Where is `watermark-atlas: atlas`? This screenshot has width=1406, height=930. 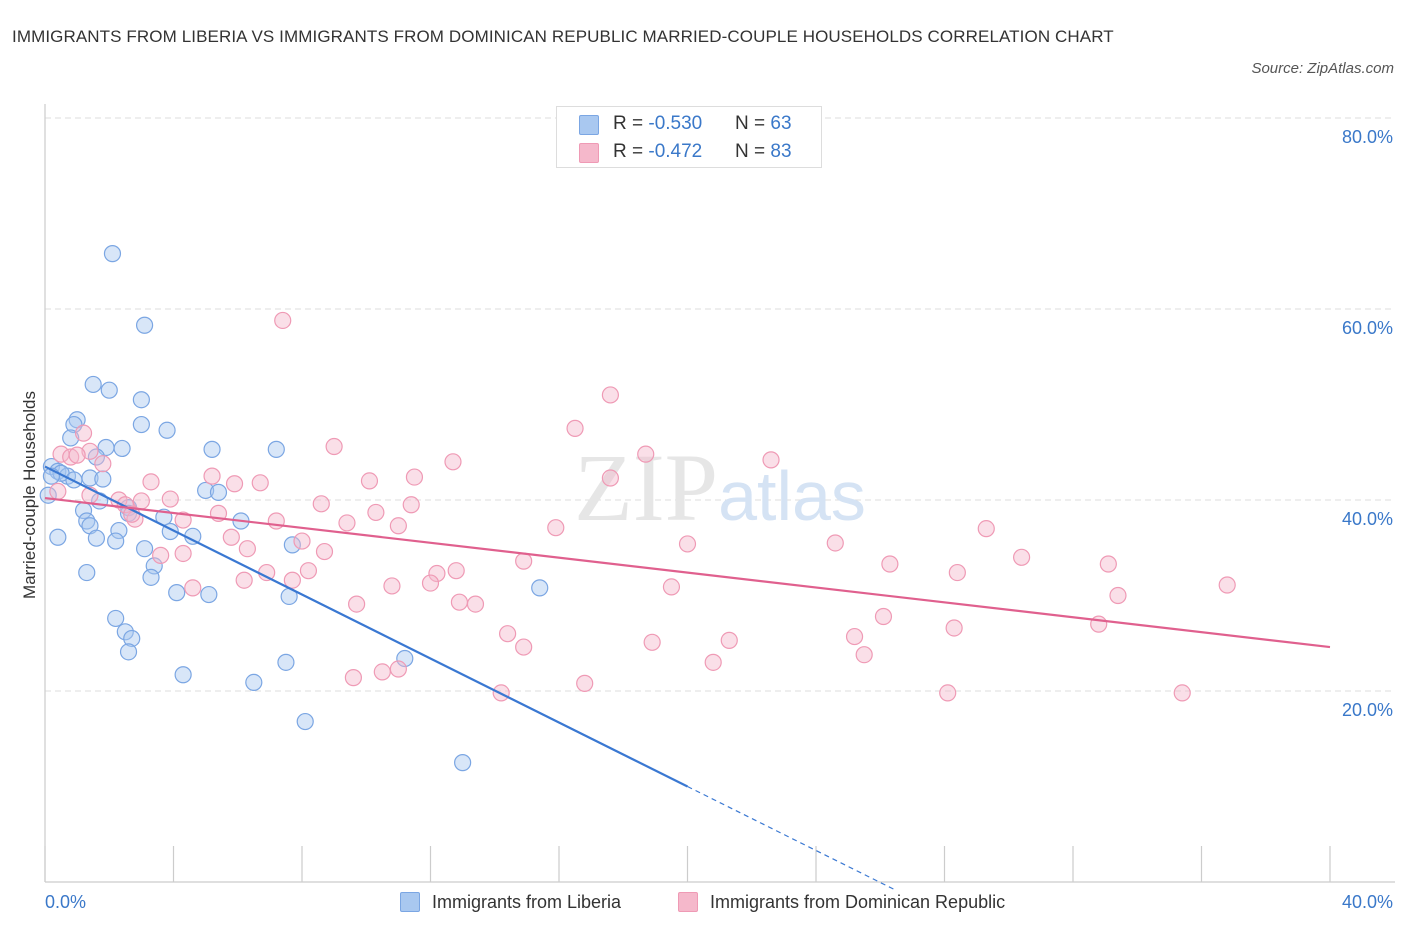
watermark-atlas: atlas is located at coordinates (792, 496).